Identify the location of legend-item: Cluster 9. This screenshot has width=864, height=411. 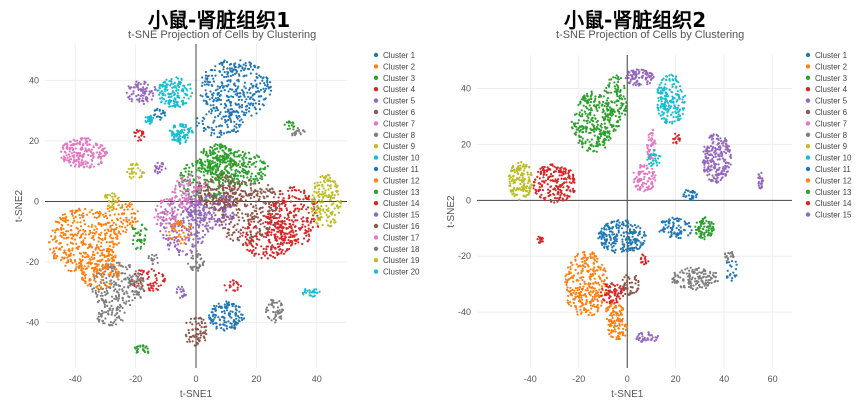
(394, 146).